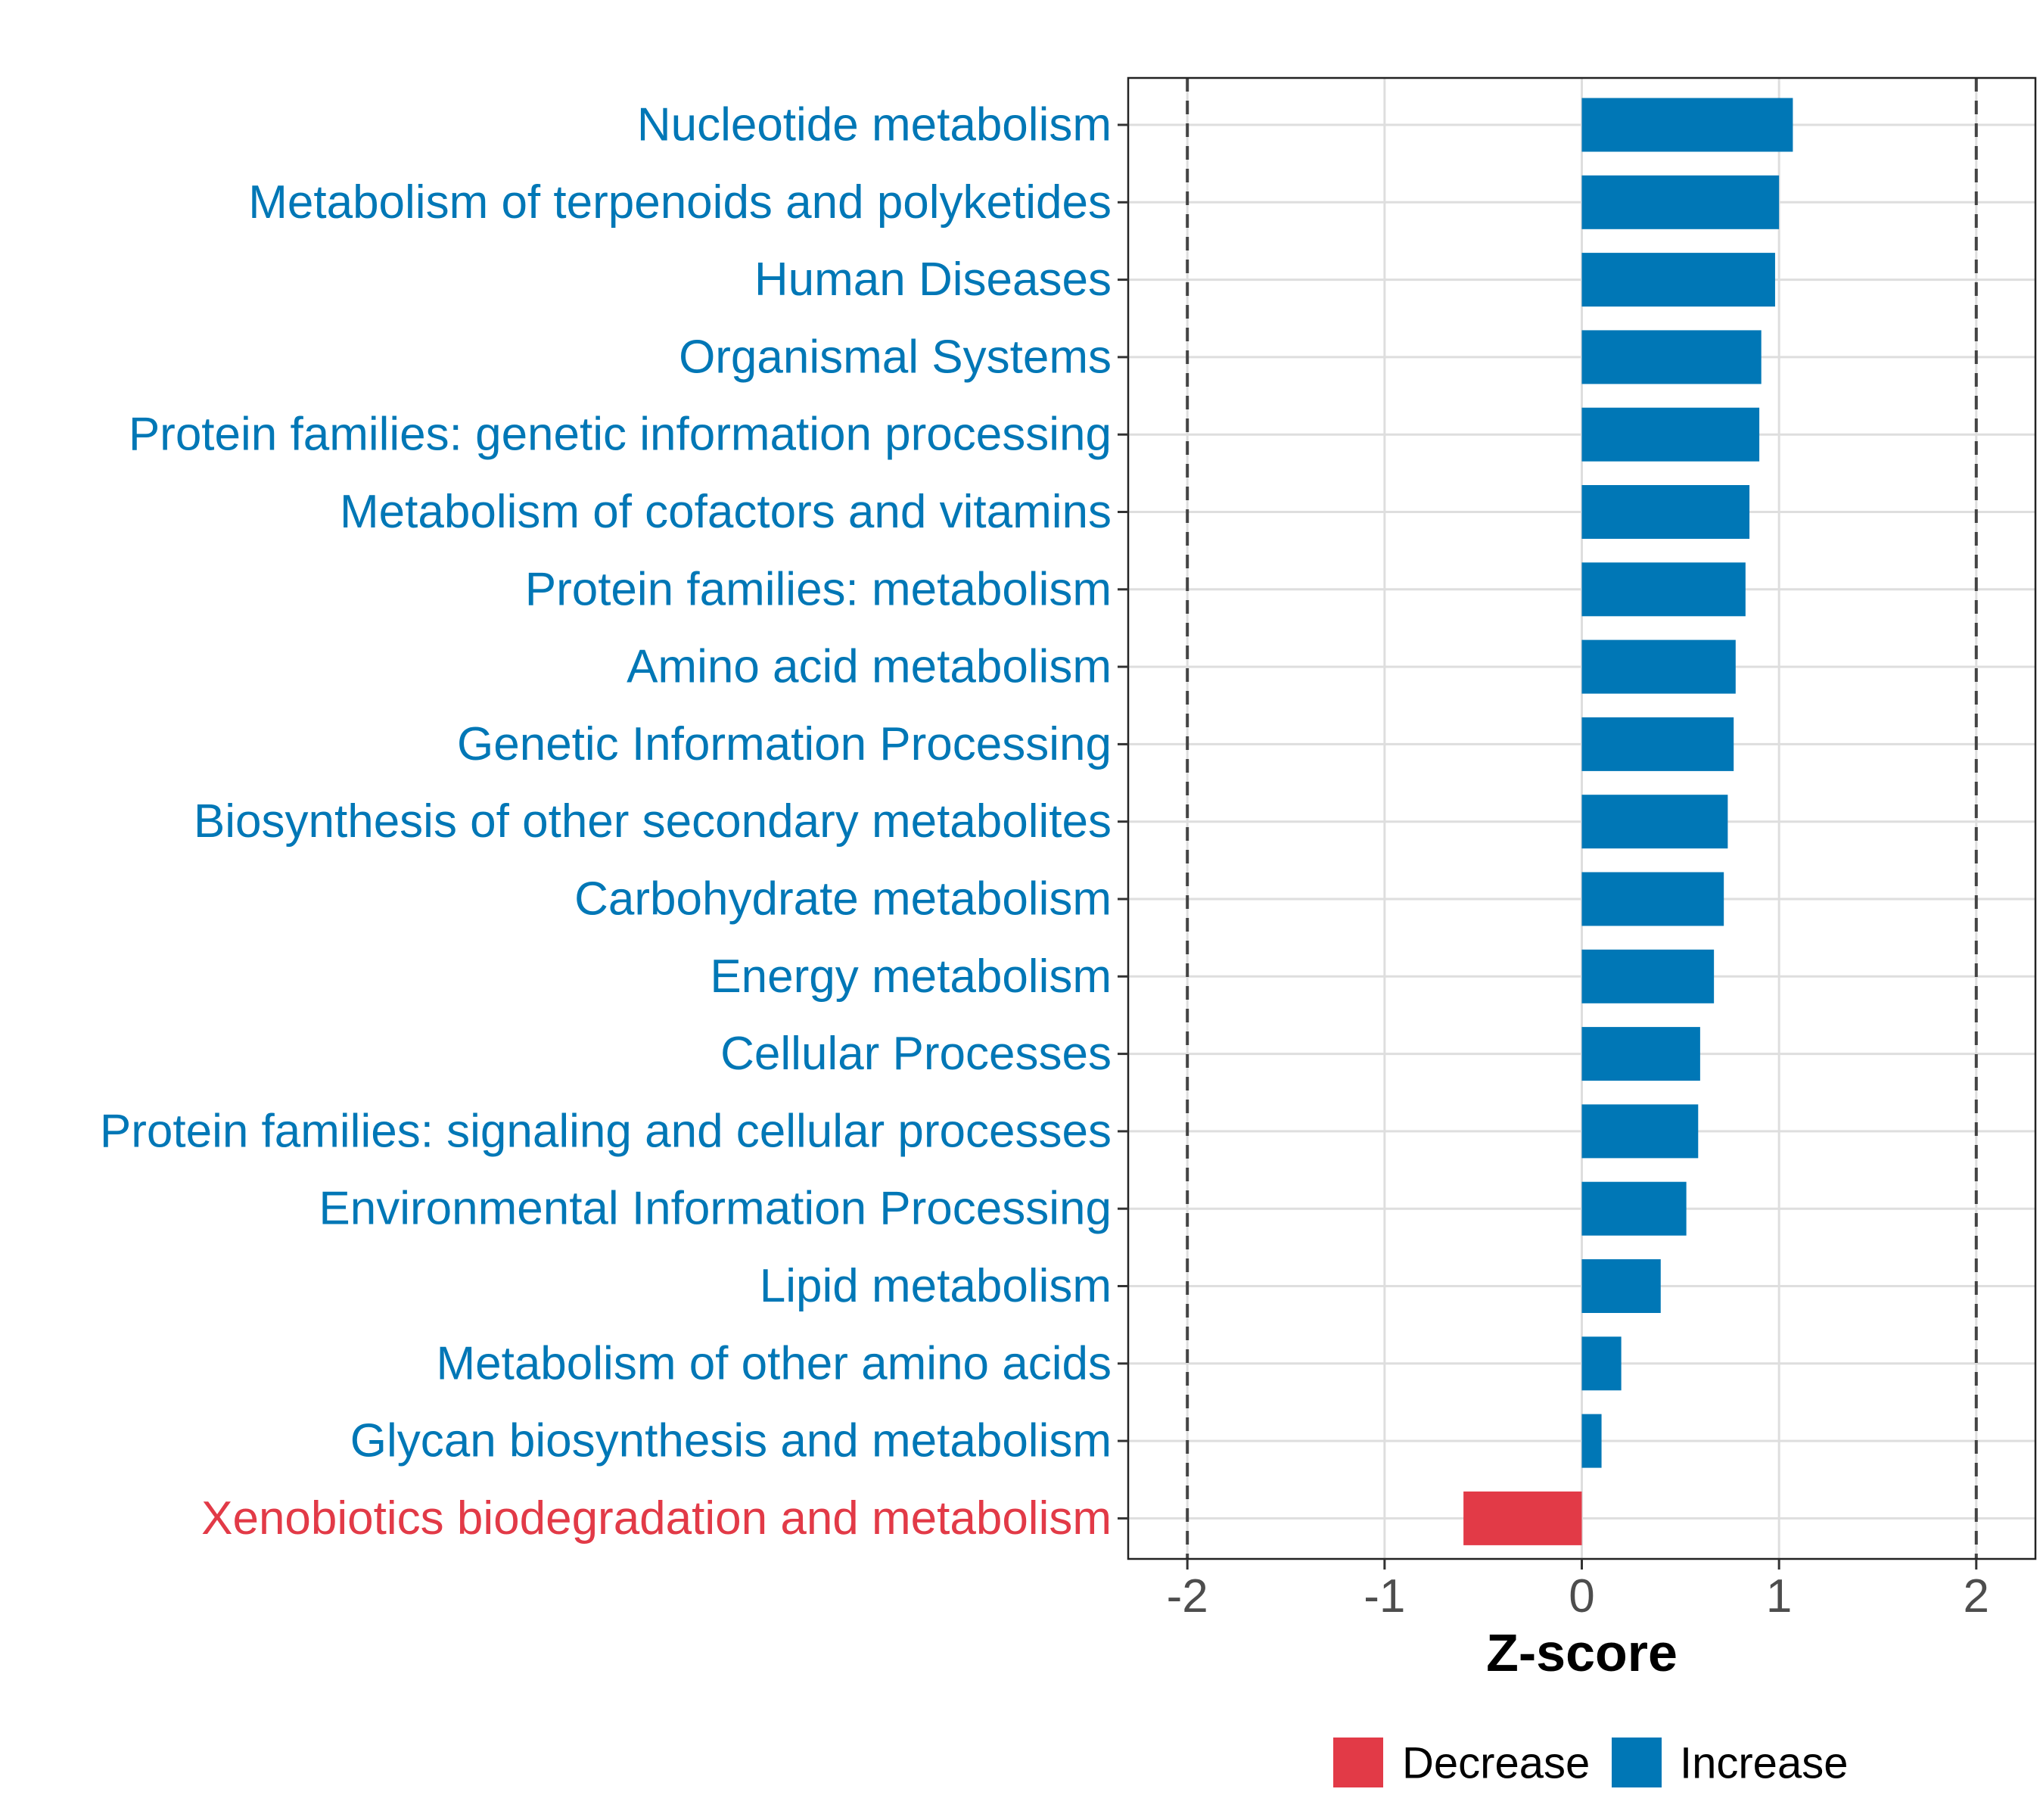  I want to click on x-tick-label: -2, so click(1188, 1596).